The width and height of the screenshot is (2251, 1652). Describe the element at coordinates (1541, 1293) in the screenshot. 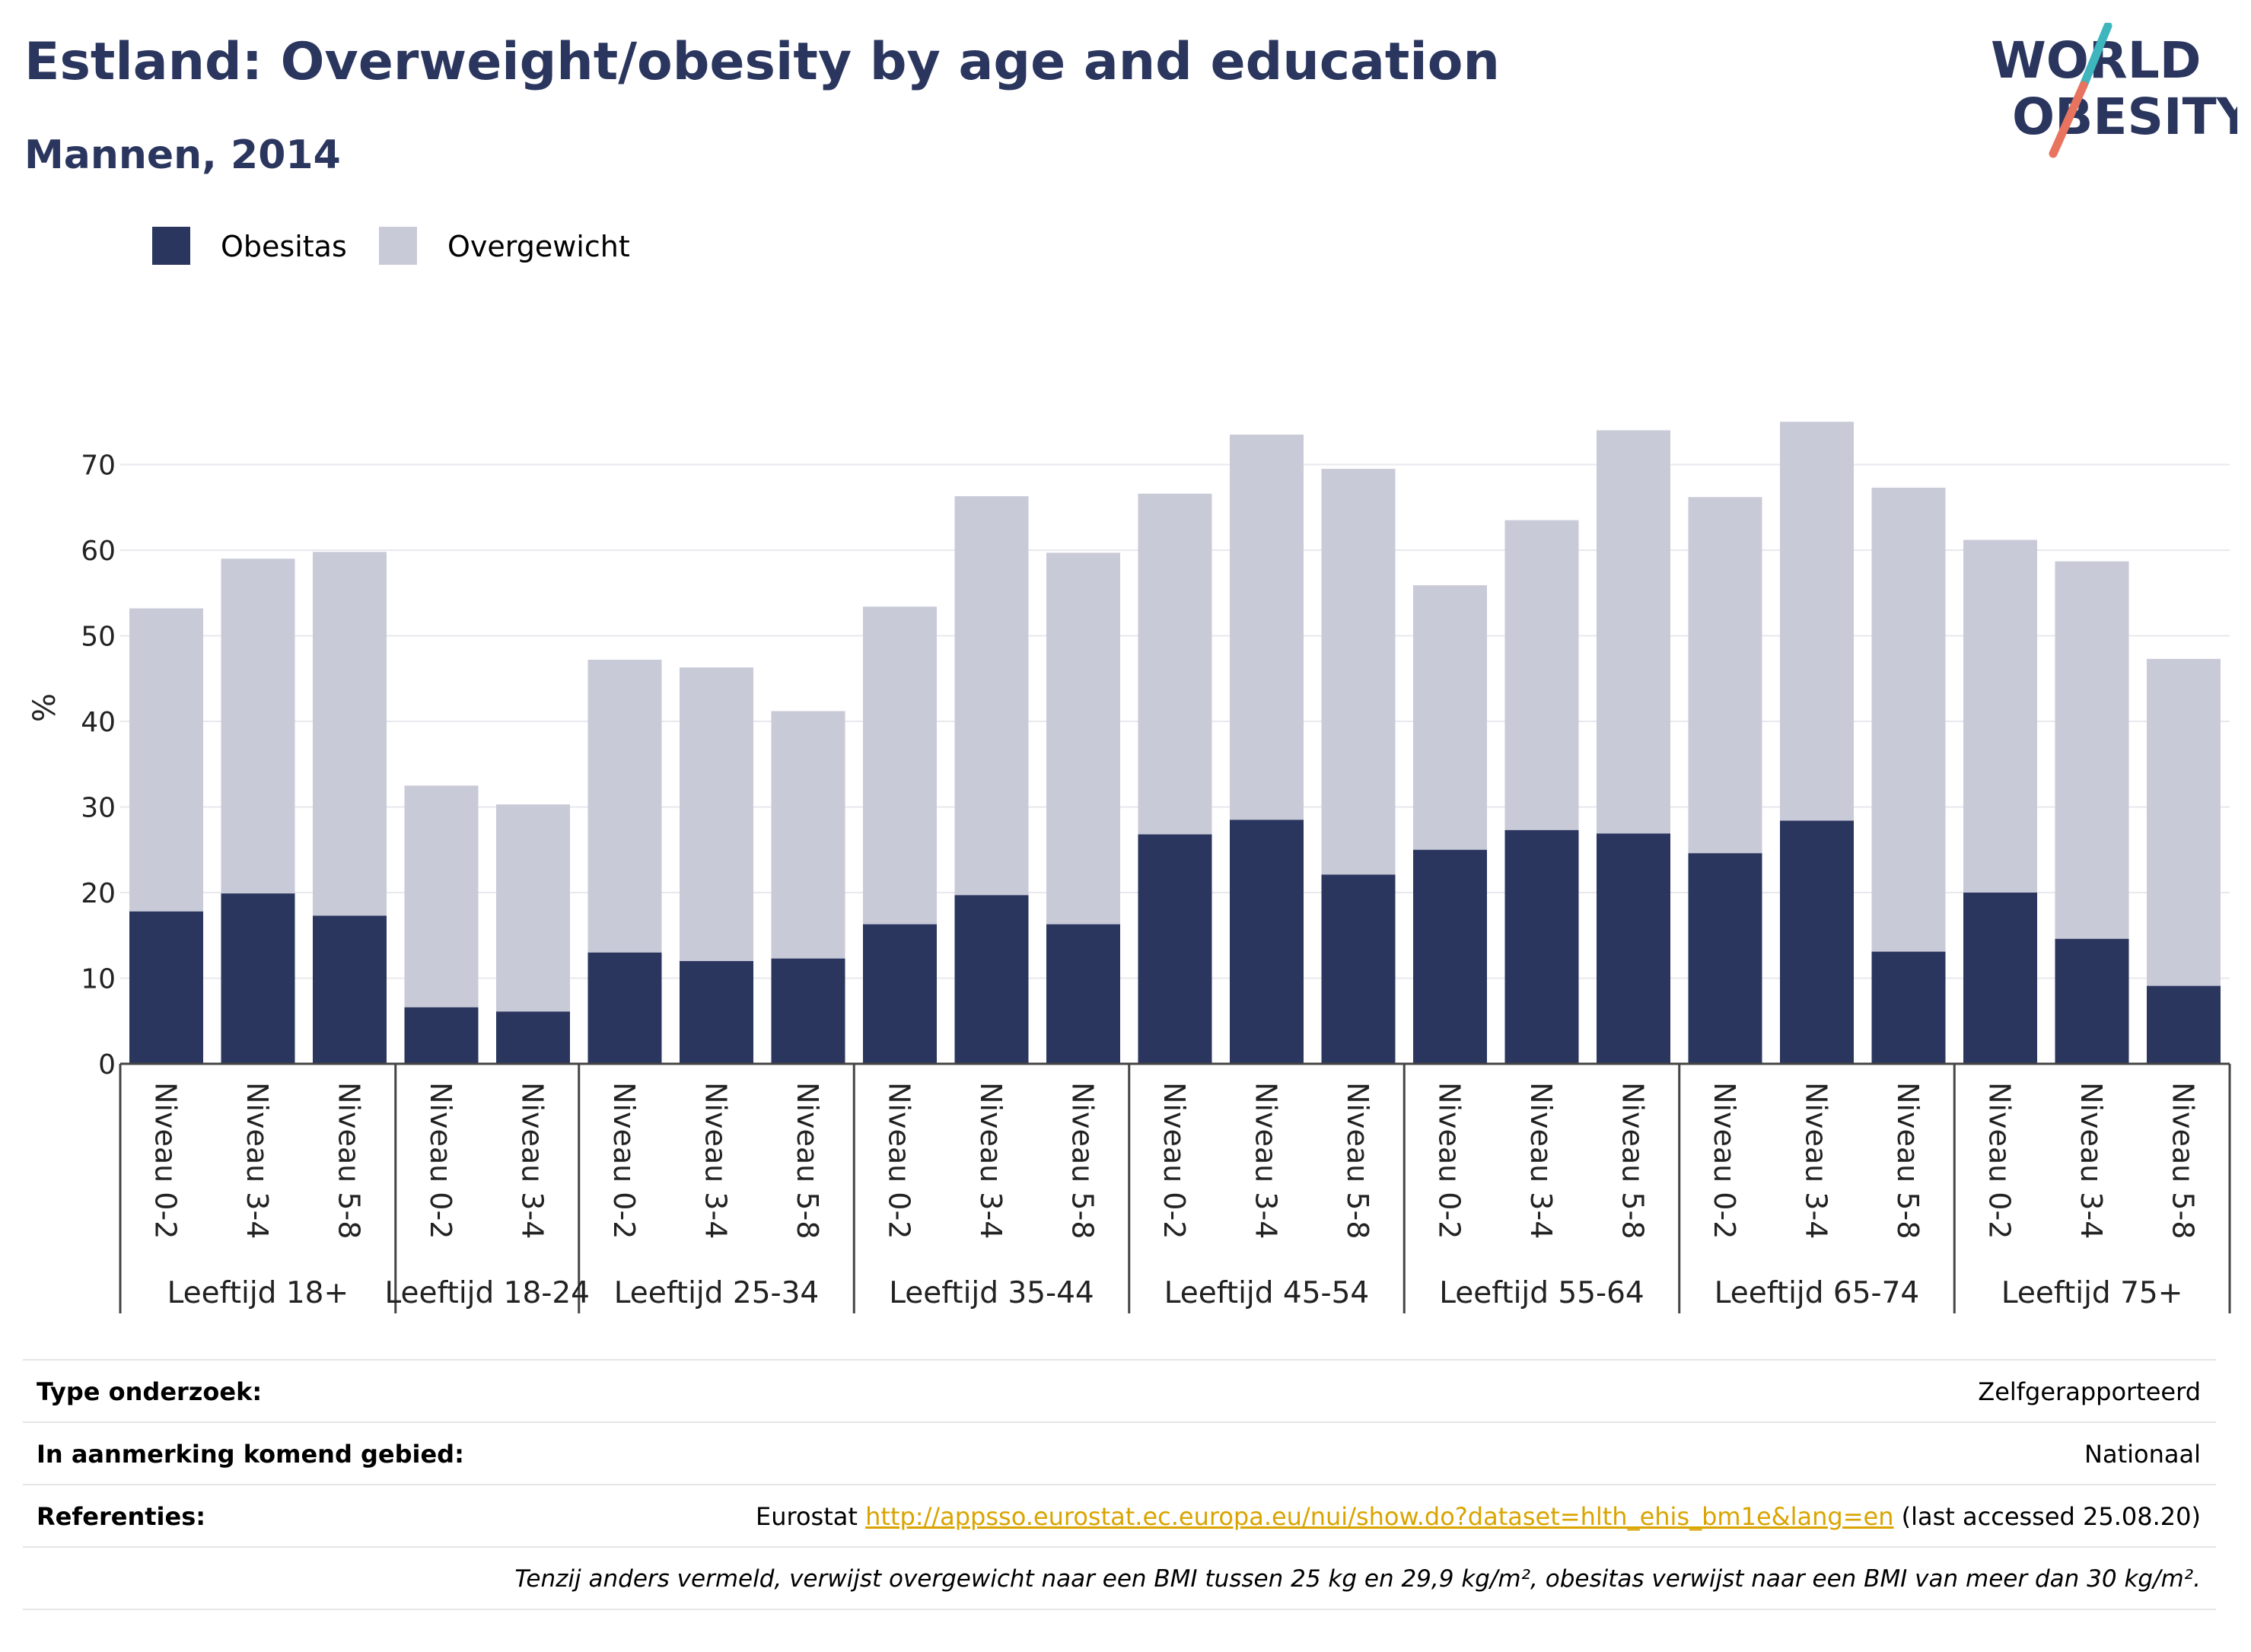

I see `group-label-5: Leeftijd 55-64` at that location.